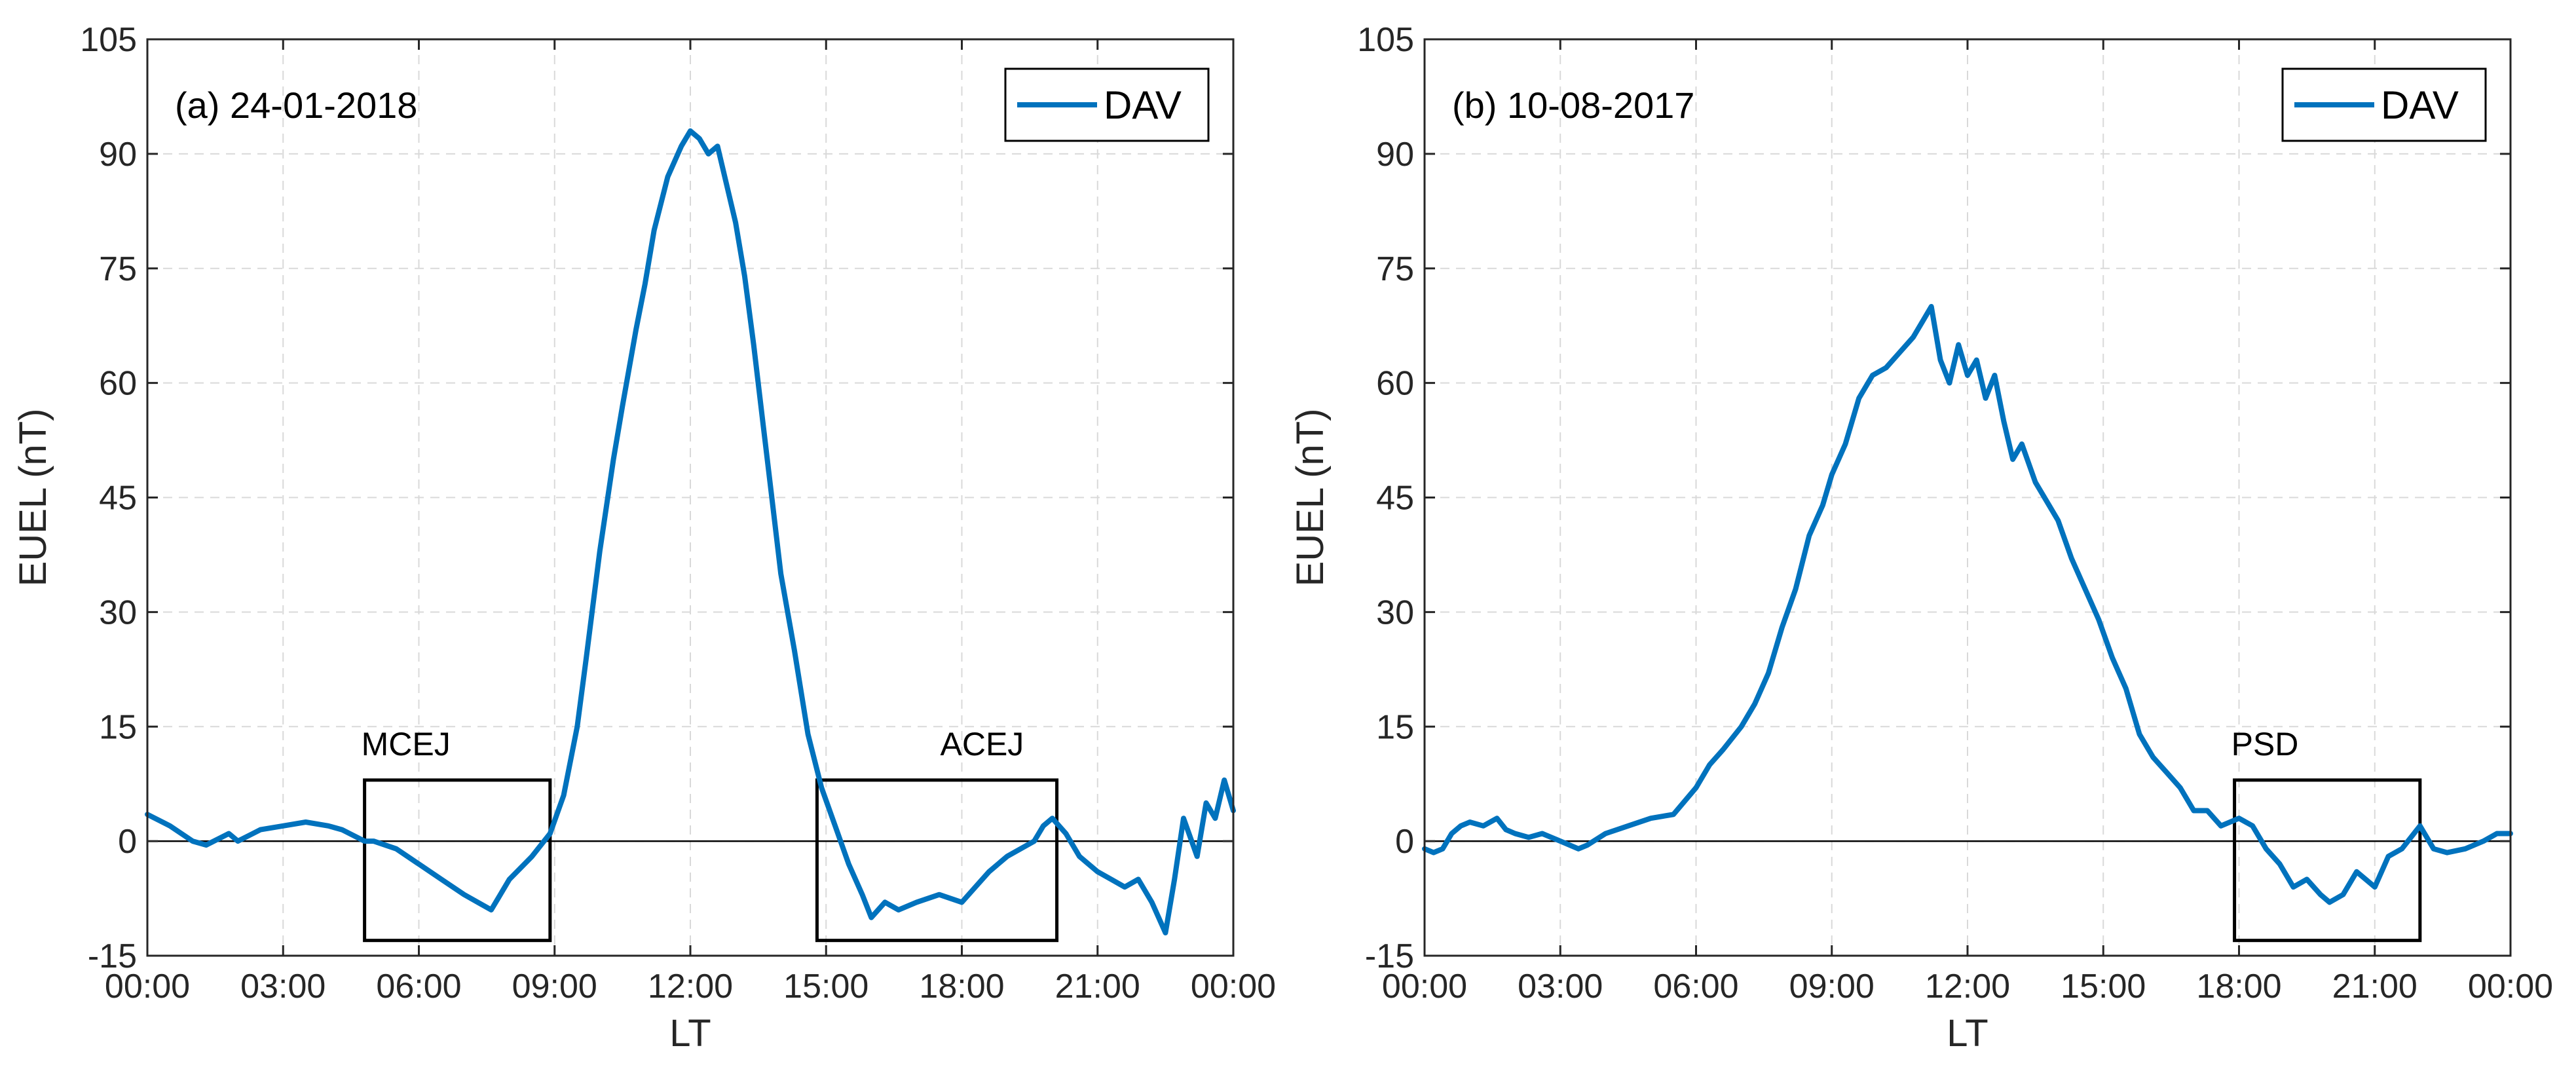  I want to click on annotation-box-psd, so click(2327, 860).